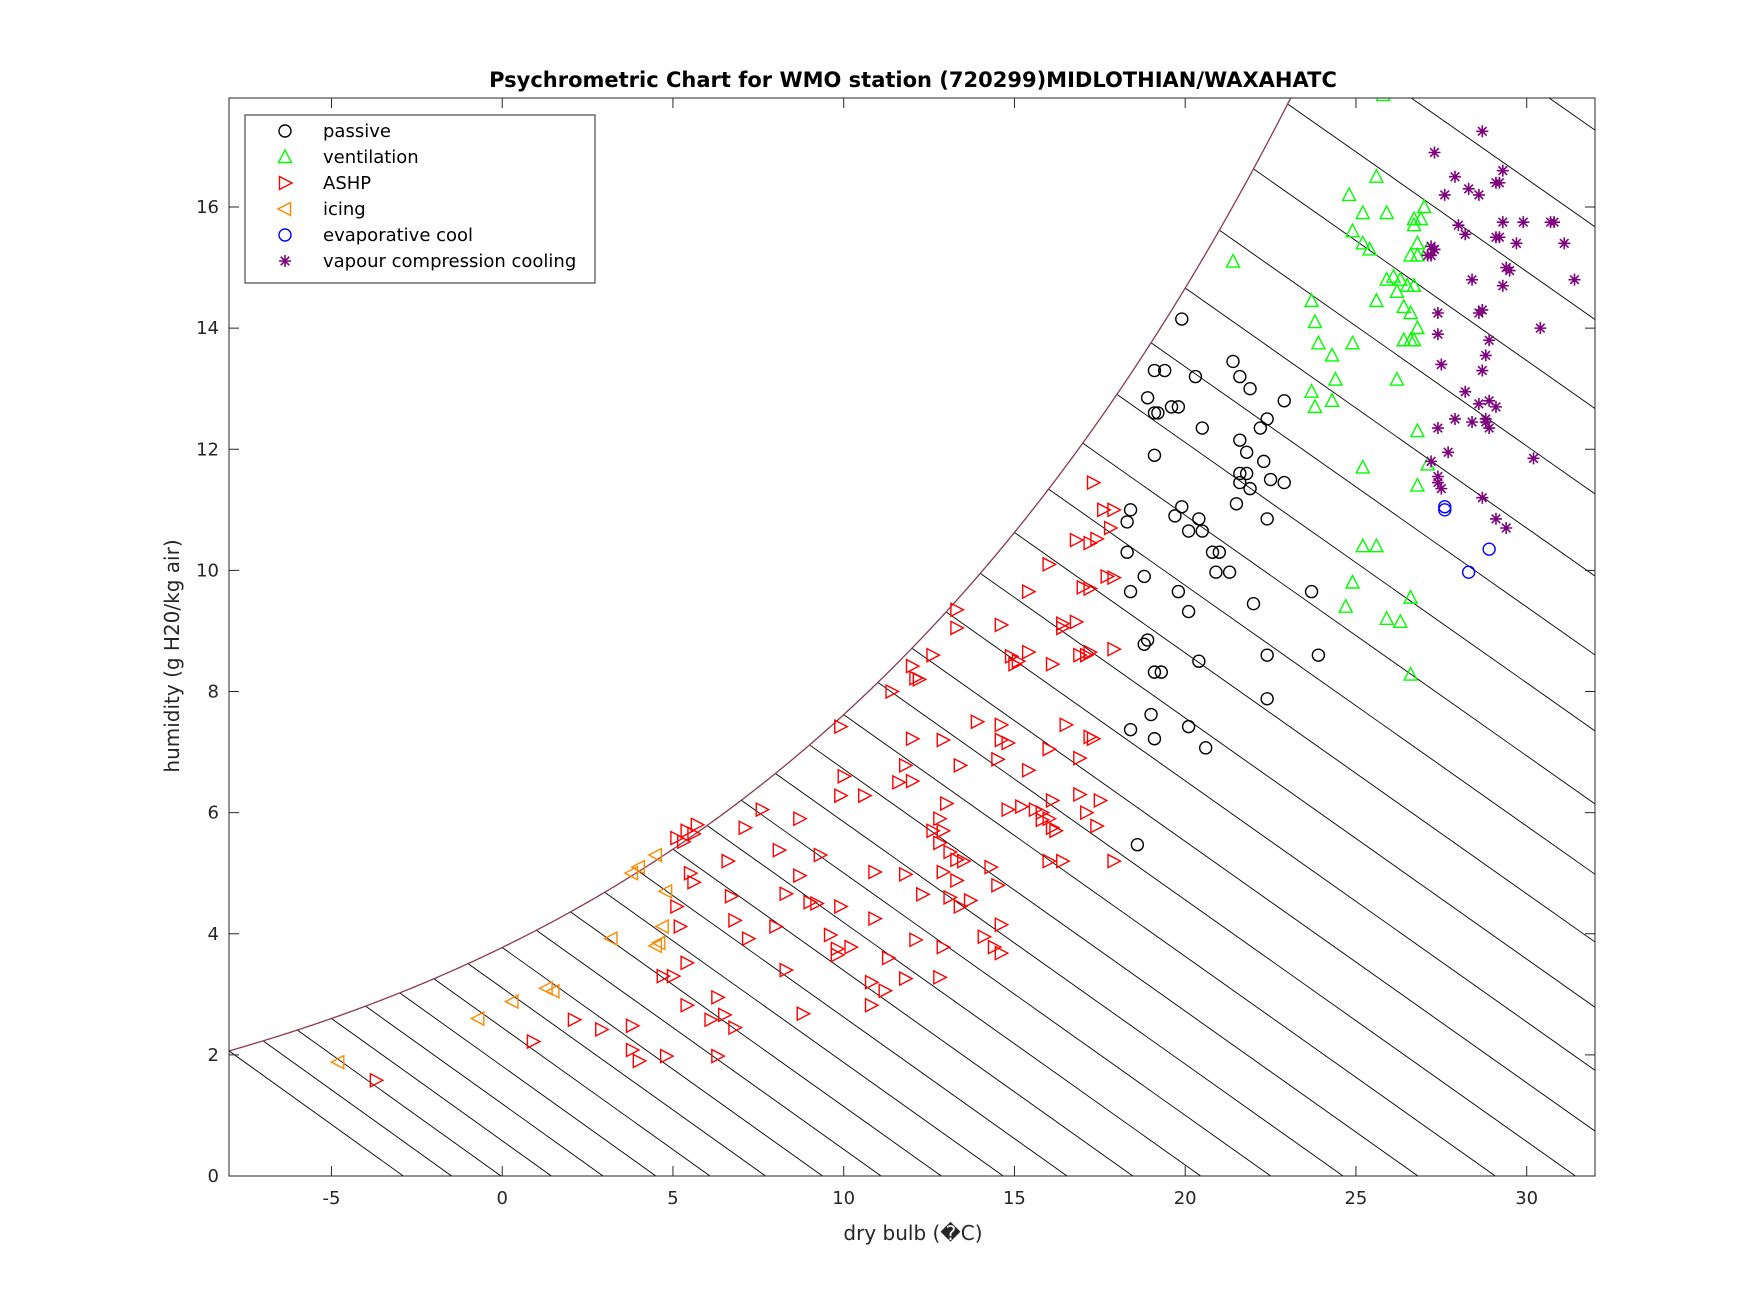  Describe the element at coordinates (371, 157) in the screenshot. I see `legend-label: ventilation` at that location.